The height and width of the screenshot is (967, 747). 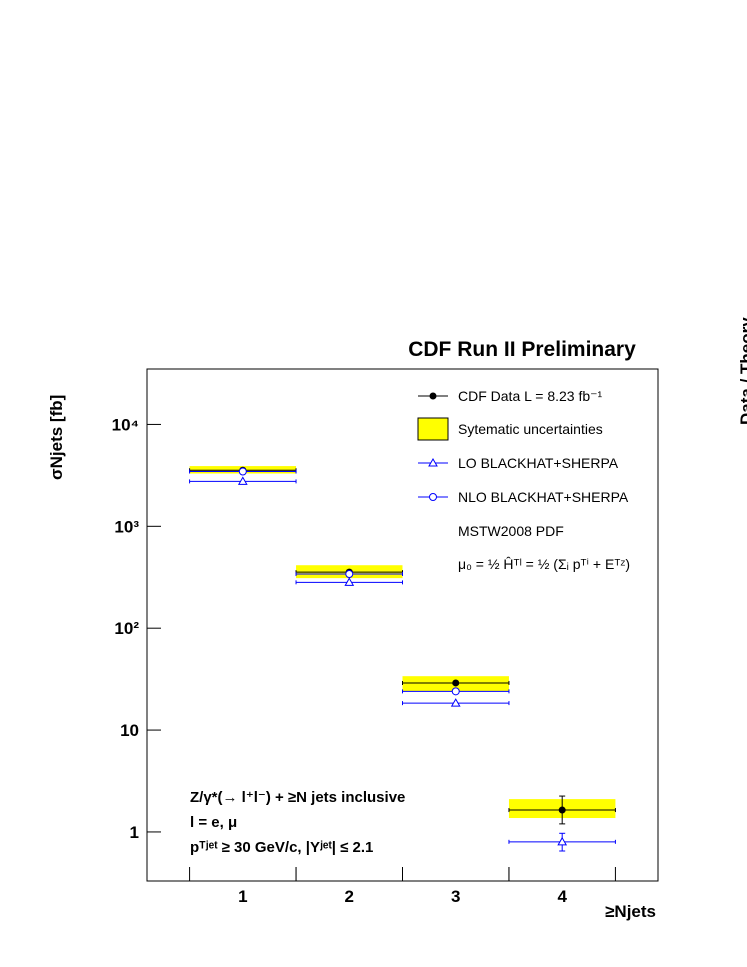 I want to click on legend-label: LO BLACKHAT+SHERPA, so click(x=538, y=463).